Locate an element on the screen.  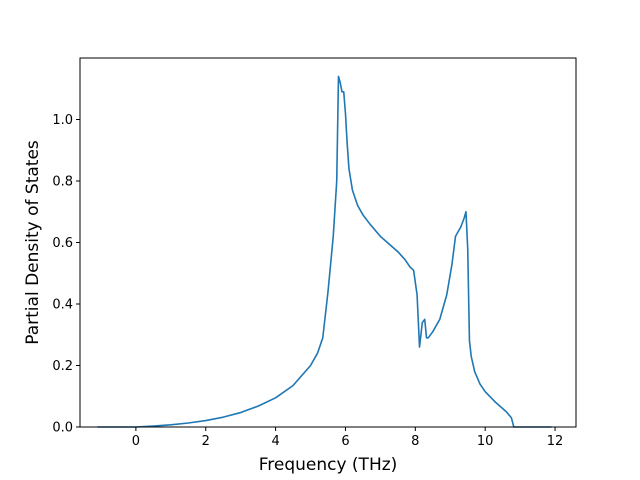
x-tick-label: 2 is located at coordinates (206, 441).